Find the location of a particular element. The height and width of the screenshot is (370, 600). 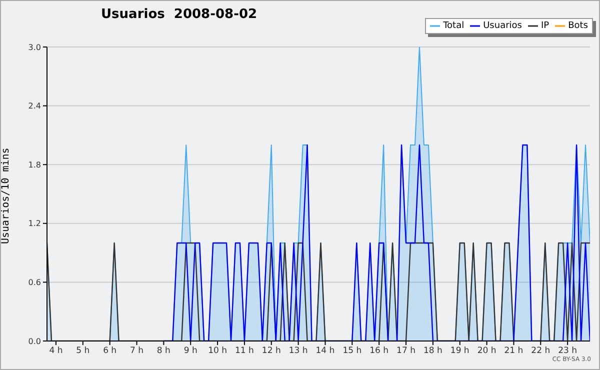

x-tick-label: 13 h is located at coordinates (298, 351).